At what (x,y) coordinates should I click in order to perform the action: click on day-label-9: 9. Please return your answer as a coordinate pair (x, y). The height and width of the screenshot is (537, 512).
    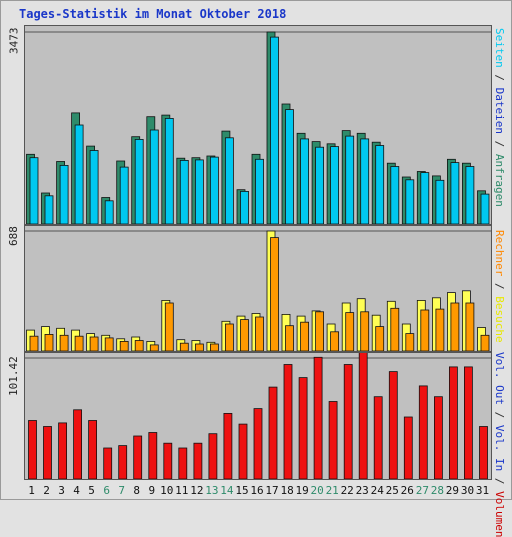
    Looking at the image, I should click on (152, 490).